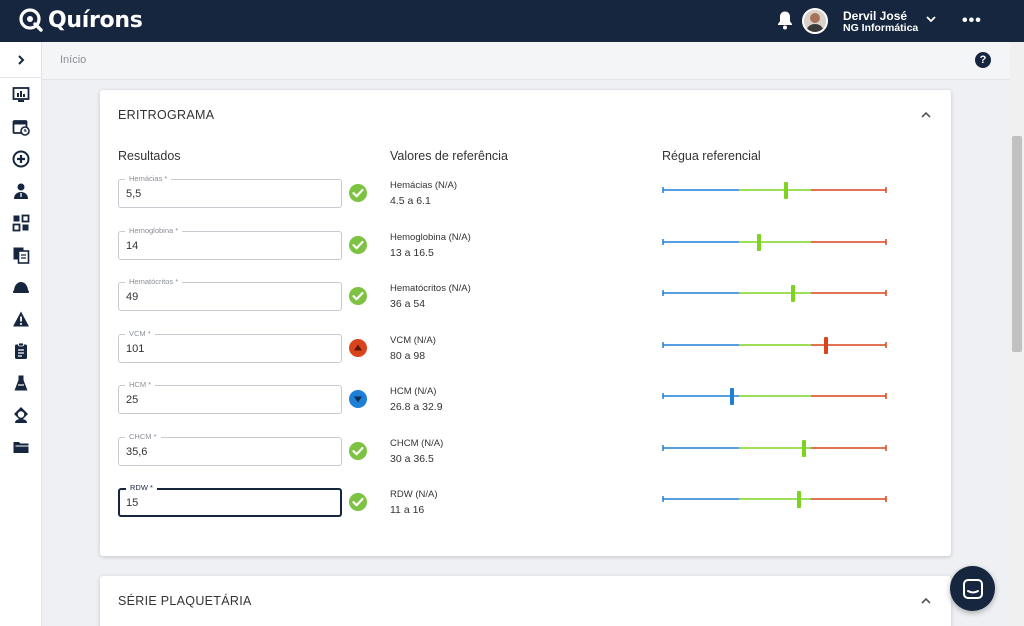  What do you see at coordinates (21, 191) in the screenshot?
I see `doctor-icon` at bounding box center [21, 191].